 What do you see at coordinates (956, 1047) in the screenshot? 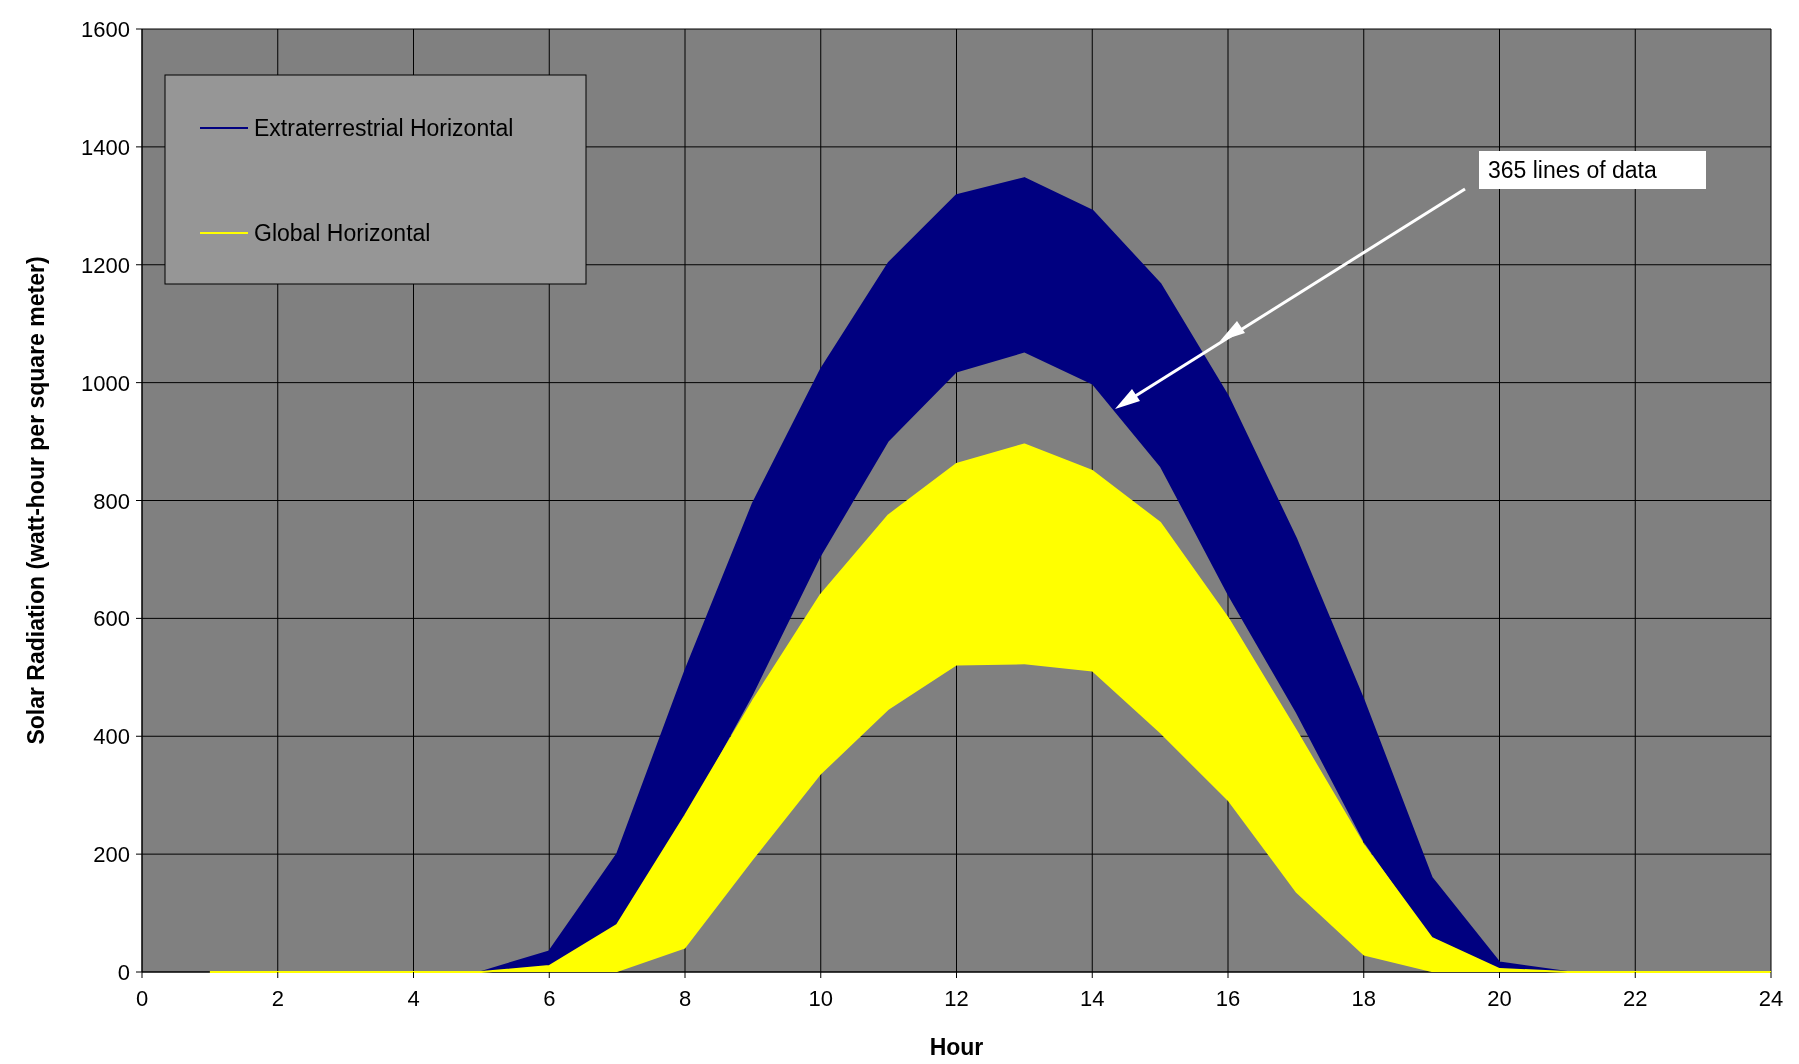
I see `x-axis-title: Hour` at bounding box center [956, 1047].